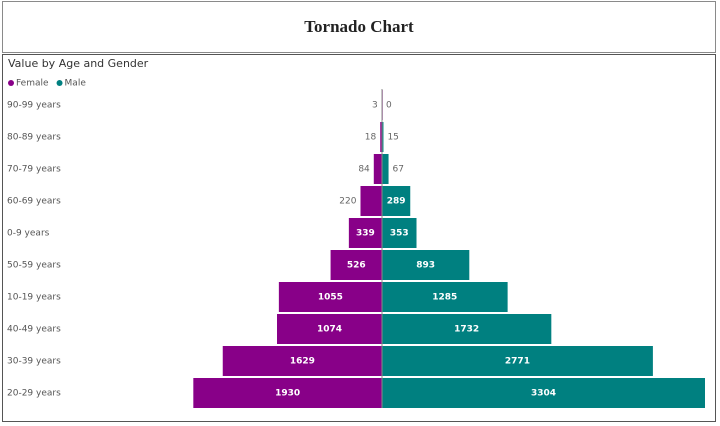 The width and height of the screenshot is (720, 426). Describe the element at coordinates (28, 234) in the screenshot. I see `y-tick-label: 0-9 years` at that location.